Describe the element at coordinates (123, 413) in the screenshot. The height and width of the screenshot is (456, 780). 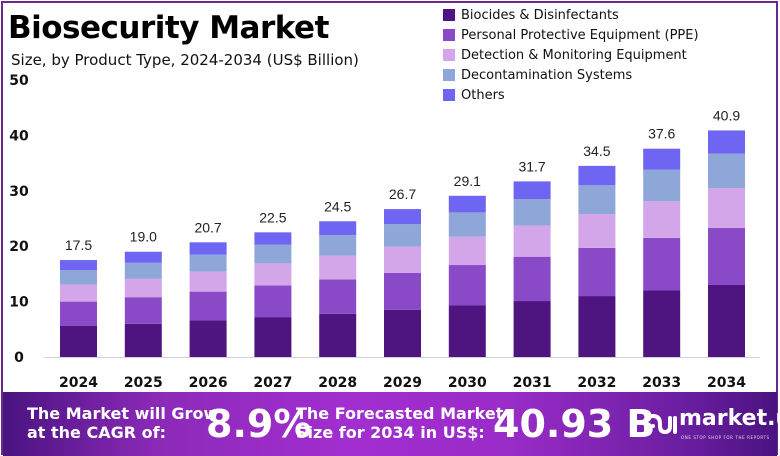
I see `cagr-label-line1: The Market will Grow` at that location.